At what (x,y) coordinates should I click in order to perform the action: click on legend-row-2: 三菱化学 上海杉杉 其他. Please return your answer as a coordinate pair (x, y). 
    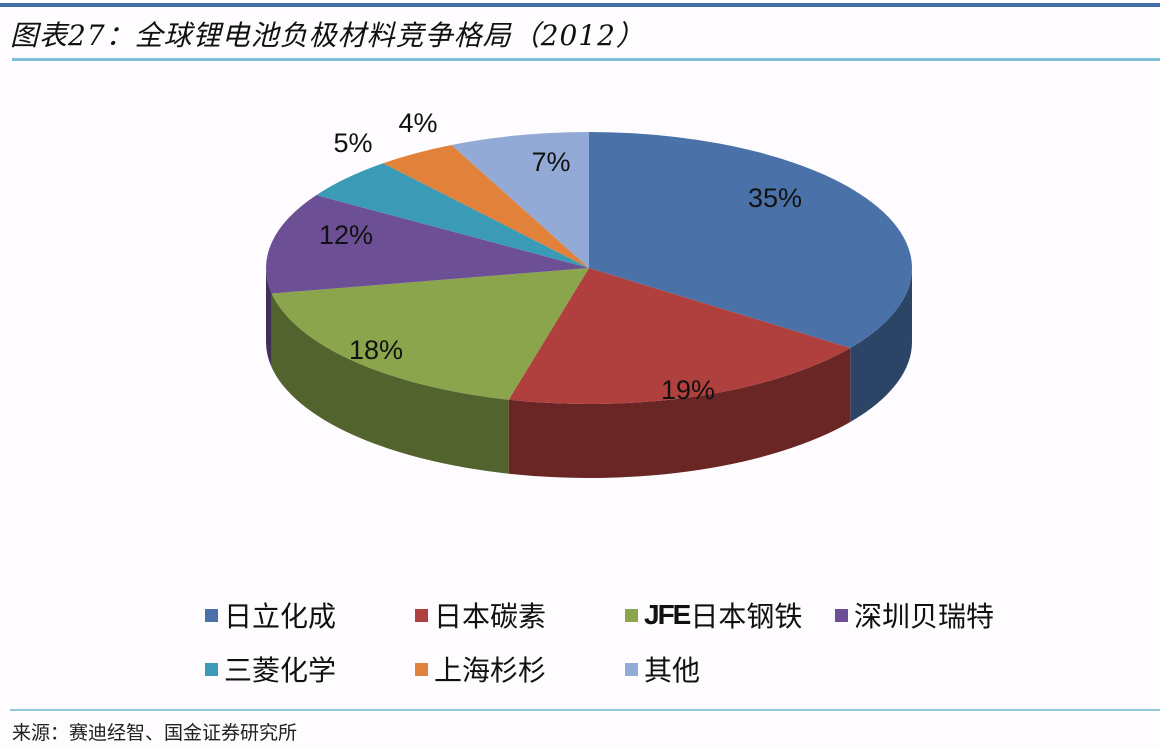
    Looking at the image, I should click on (635, 669).